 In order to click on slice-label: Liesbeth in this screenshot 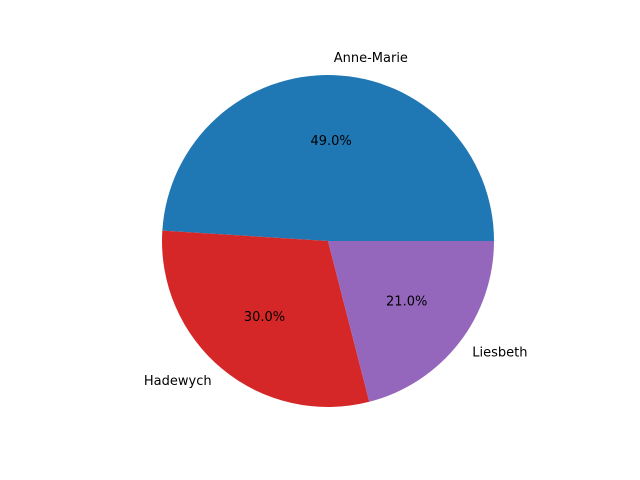, I will do `click(499, 352)`.